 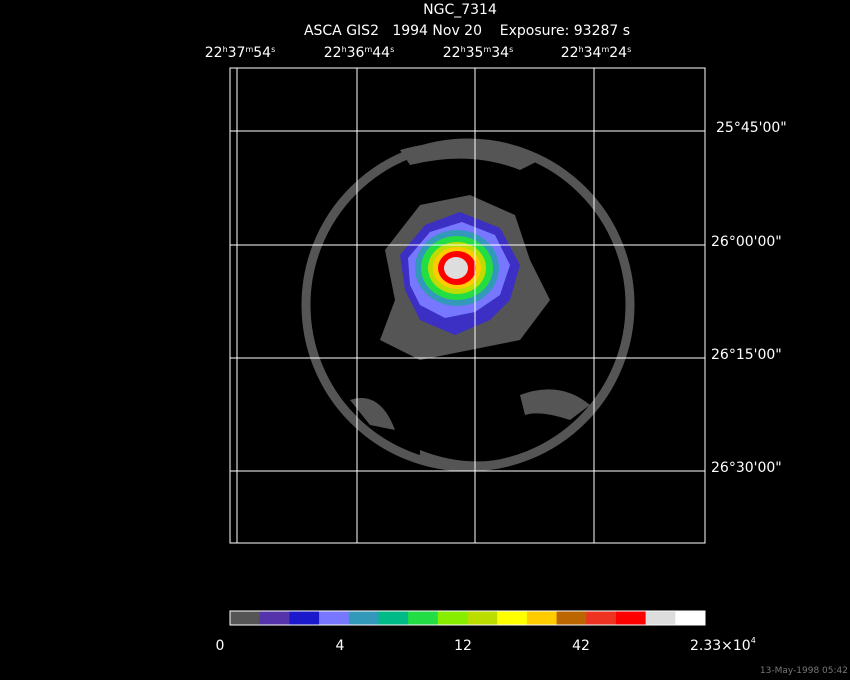 I want to click on colorbar-label: 42, so click(x=581, y=646).